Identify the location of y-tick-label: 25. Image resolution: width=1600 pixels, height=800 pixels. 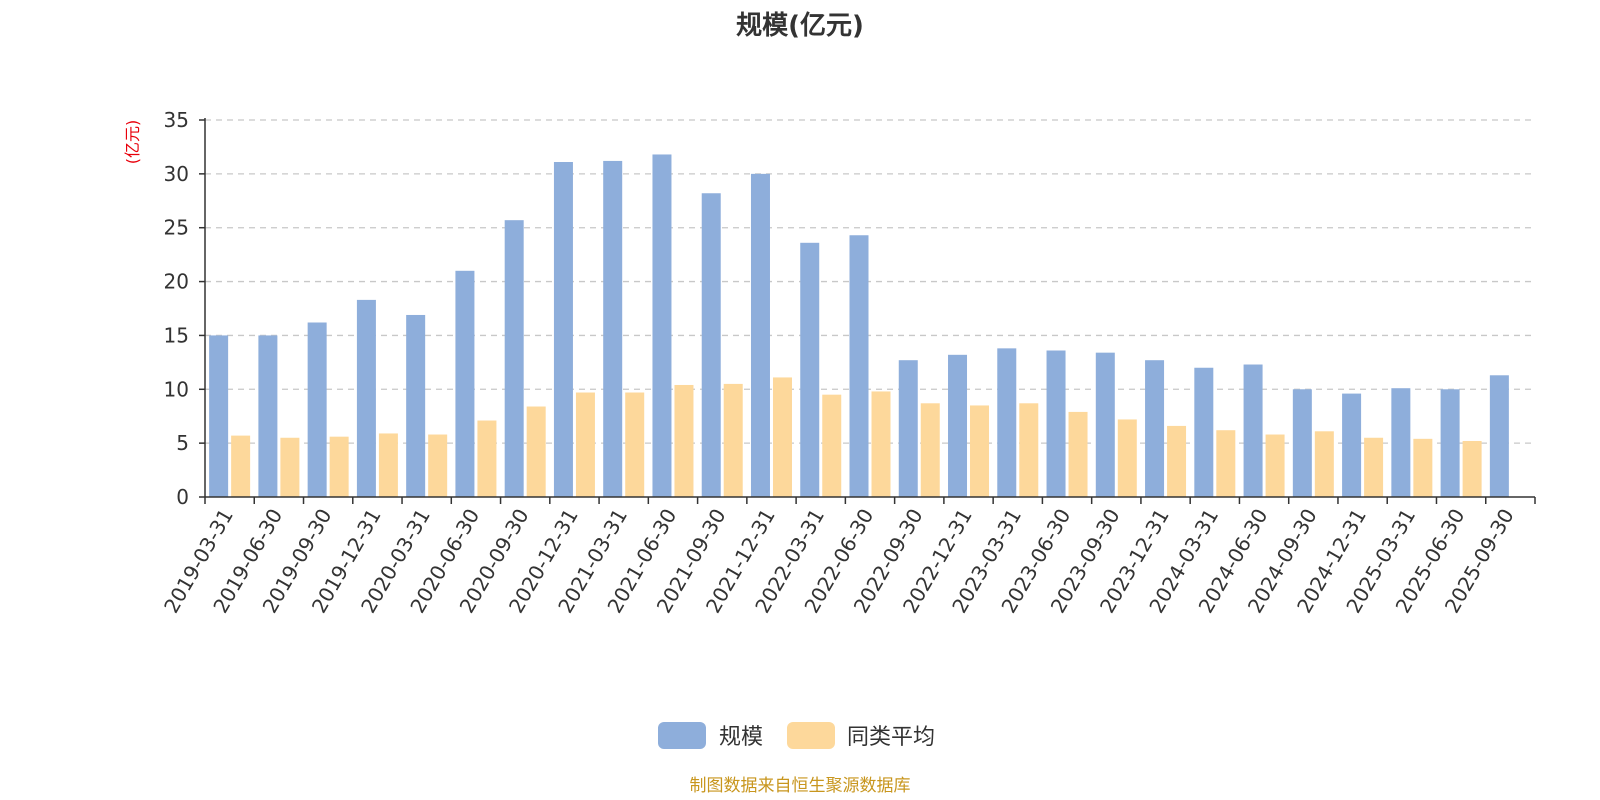
(176, 228).